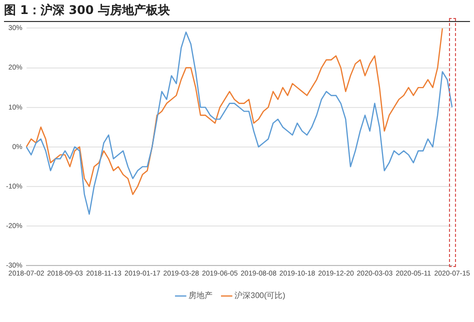 This screenshot has height=322, width=474. What do you see at coordinates (237, 12) in the screenshot?
I see `chart-title: 图 1：沪深 300 与房地产板块` at bounding box center [237, 12].